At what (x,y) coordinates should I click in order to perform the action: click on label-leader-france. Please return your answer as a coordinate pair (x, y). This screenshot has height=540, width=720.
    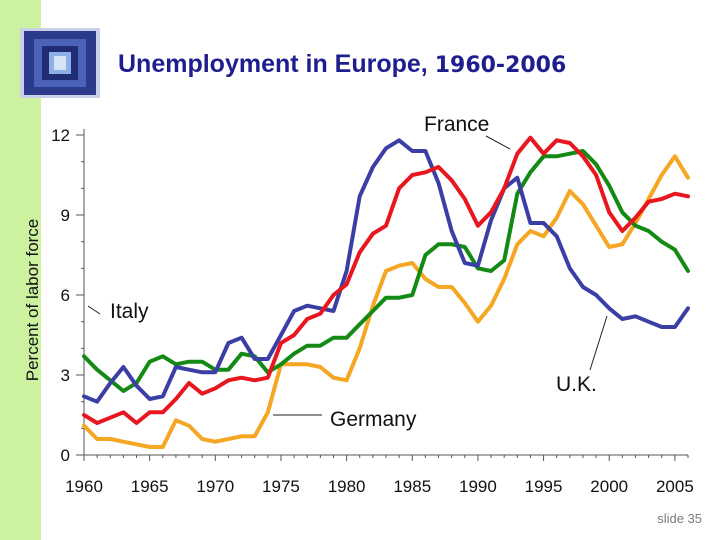
    Looking at the image, I should click on (498, 142).